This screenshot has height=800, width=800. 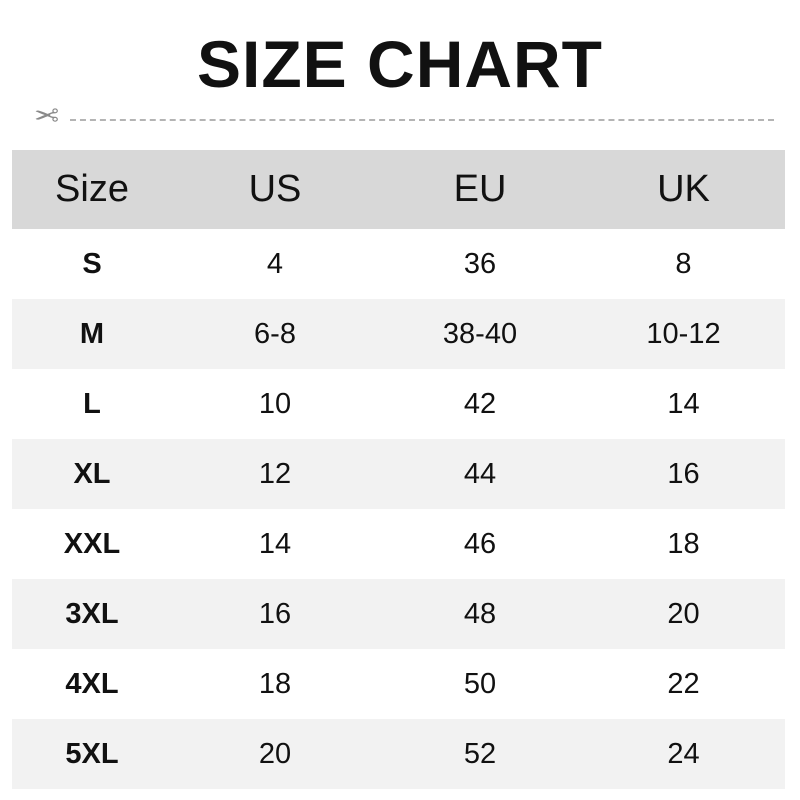 What do you see at coordinates (404, 116) in the screenshot?
I see `cut-line: ✂` at bounding box center [404, 116].